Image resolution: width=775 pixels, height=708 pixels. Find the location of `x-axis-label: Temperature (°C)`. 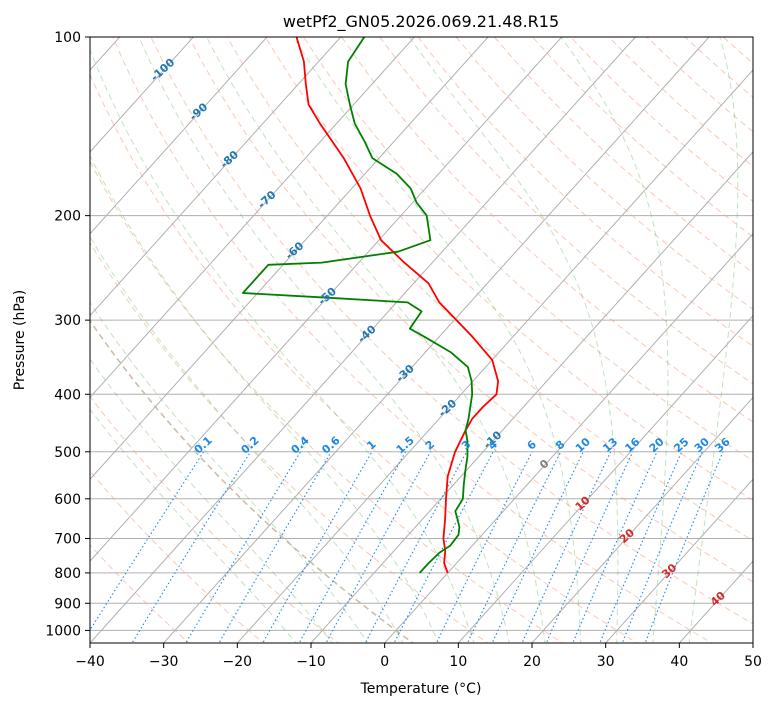

x-axis-label: Temperature (°C) is located at coordinates (421, 689).